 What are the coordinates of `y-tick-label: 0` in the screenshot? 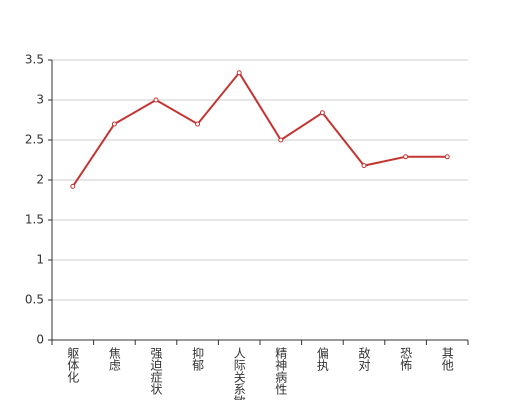 It's located at (40, 340).